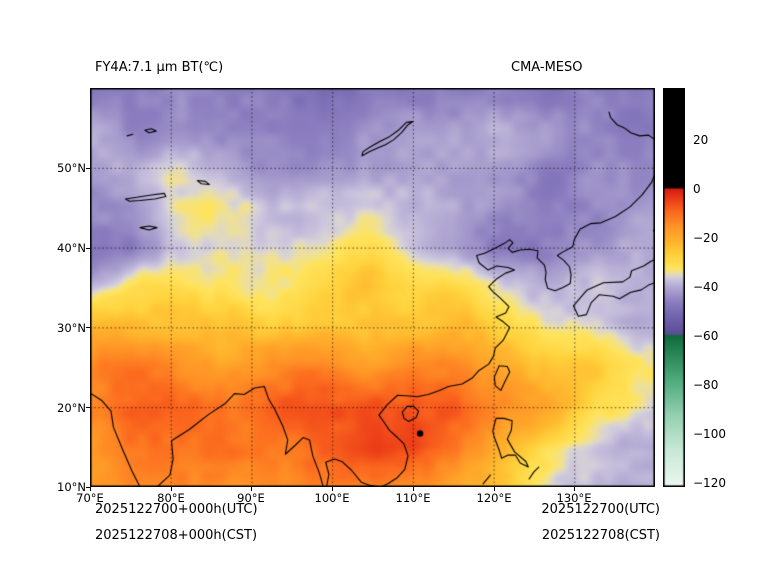  What do you see at coordinates (71, 168) in the screenshot?
I see `lat-tick-label: 50°N` at bounding box center [71, 168].